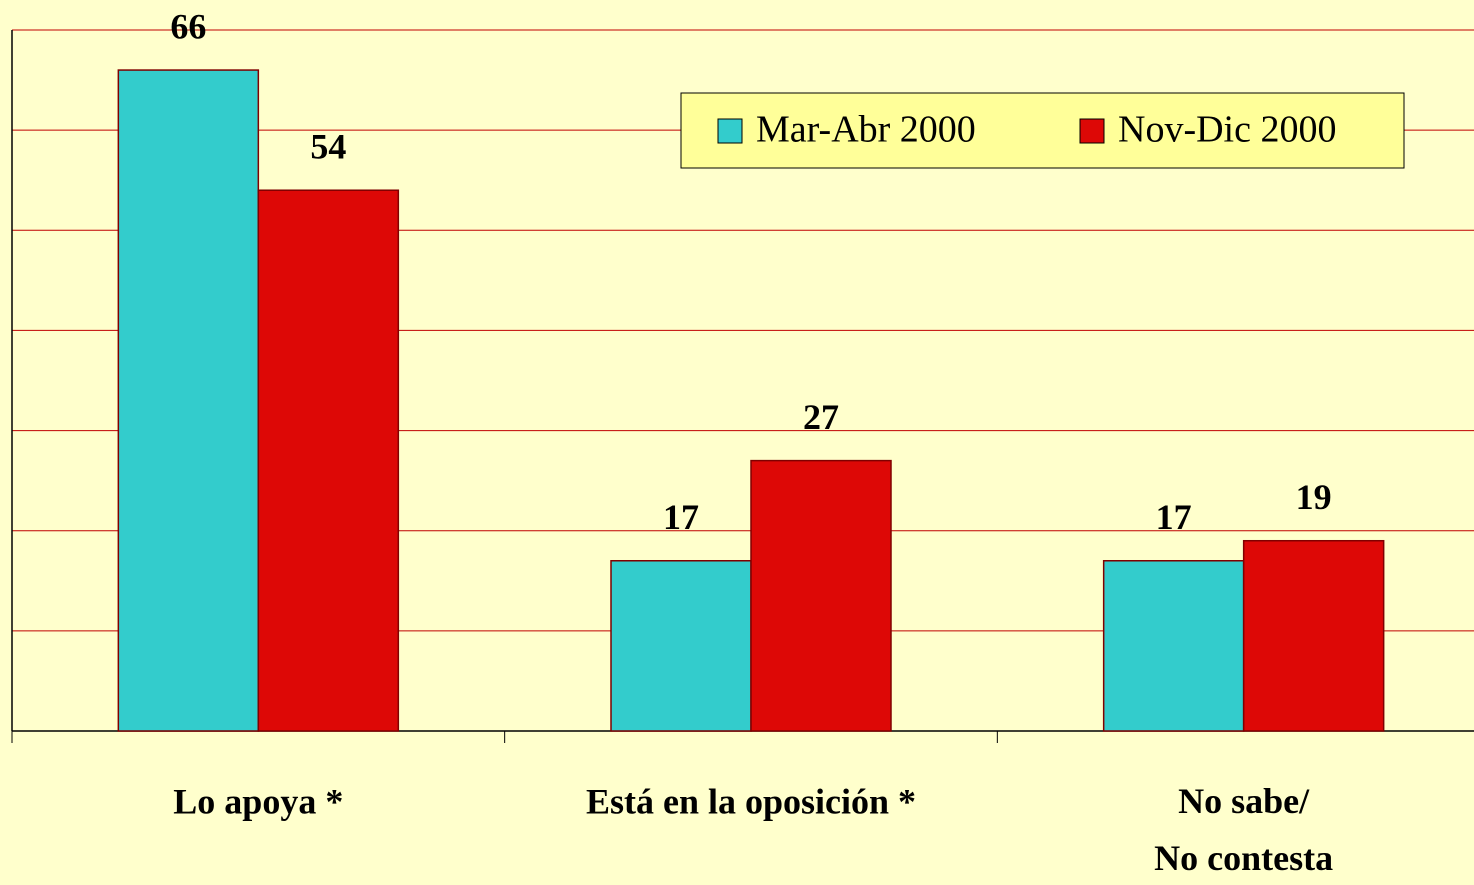 The height and width of the screenshot is (885, 1474). What do you see at coordinates (821, 417) in the screenshot?
I see `value-label: 27` at bounding box center [821, 417].